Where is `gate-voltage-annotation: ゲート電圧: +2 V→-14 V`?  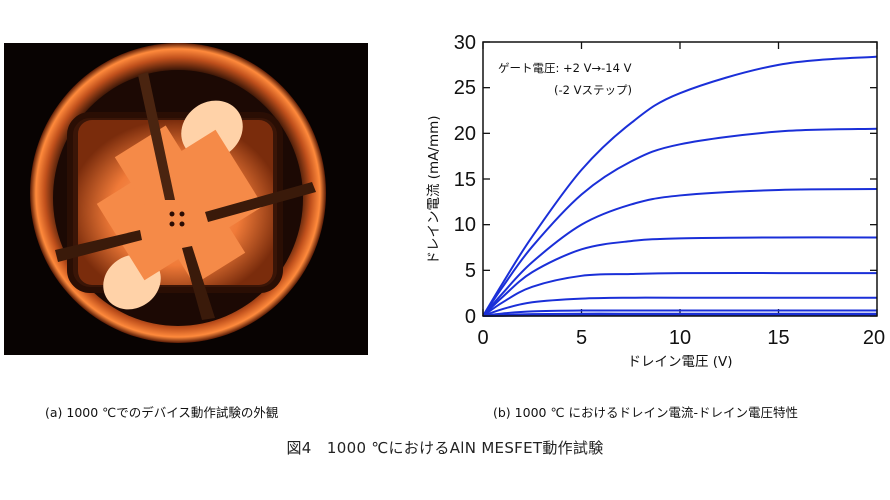
gate-voltage-annotation: ゲート電圧: +2 V→-14 V is located at coordinates (565, 68).